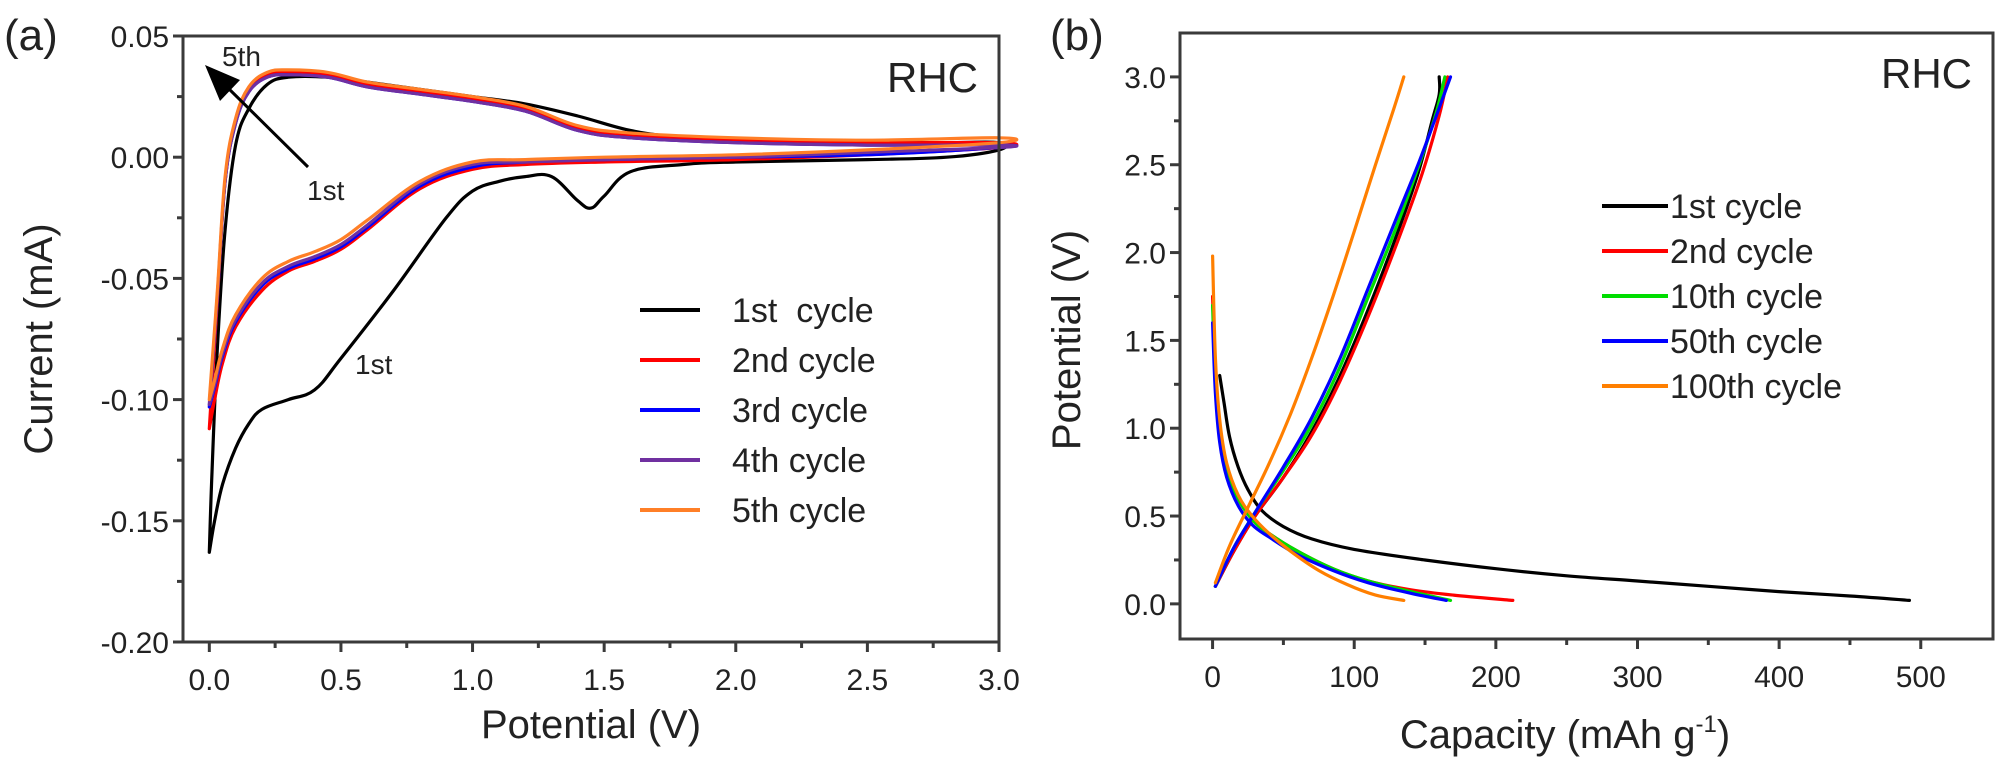  Describe the element at coordinates (1145, 78) in the screenshot. I see `y-tick-label: 3.0` at that location.